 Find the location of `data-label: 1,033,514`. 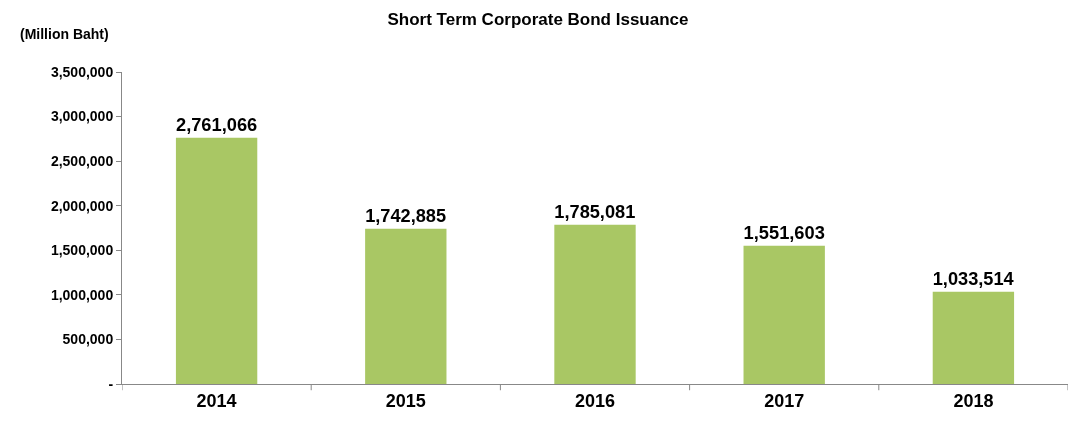

data-label: 1,033,514 is located at coordinates (973, 279).